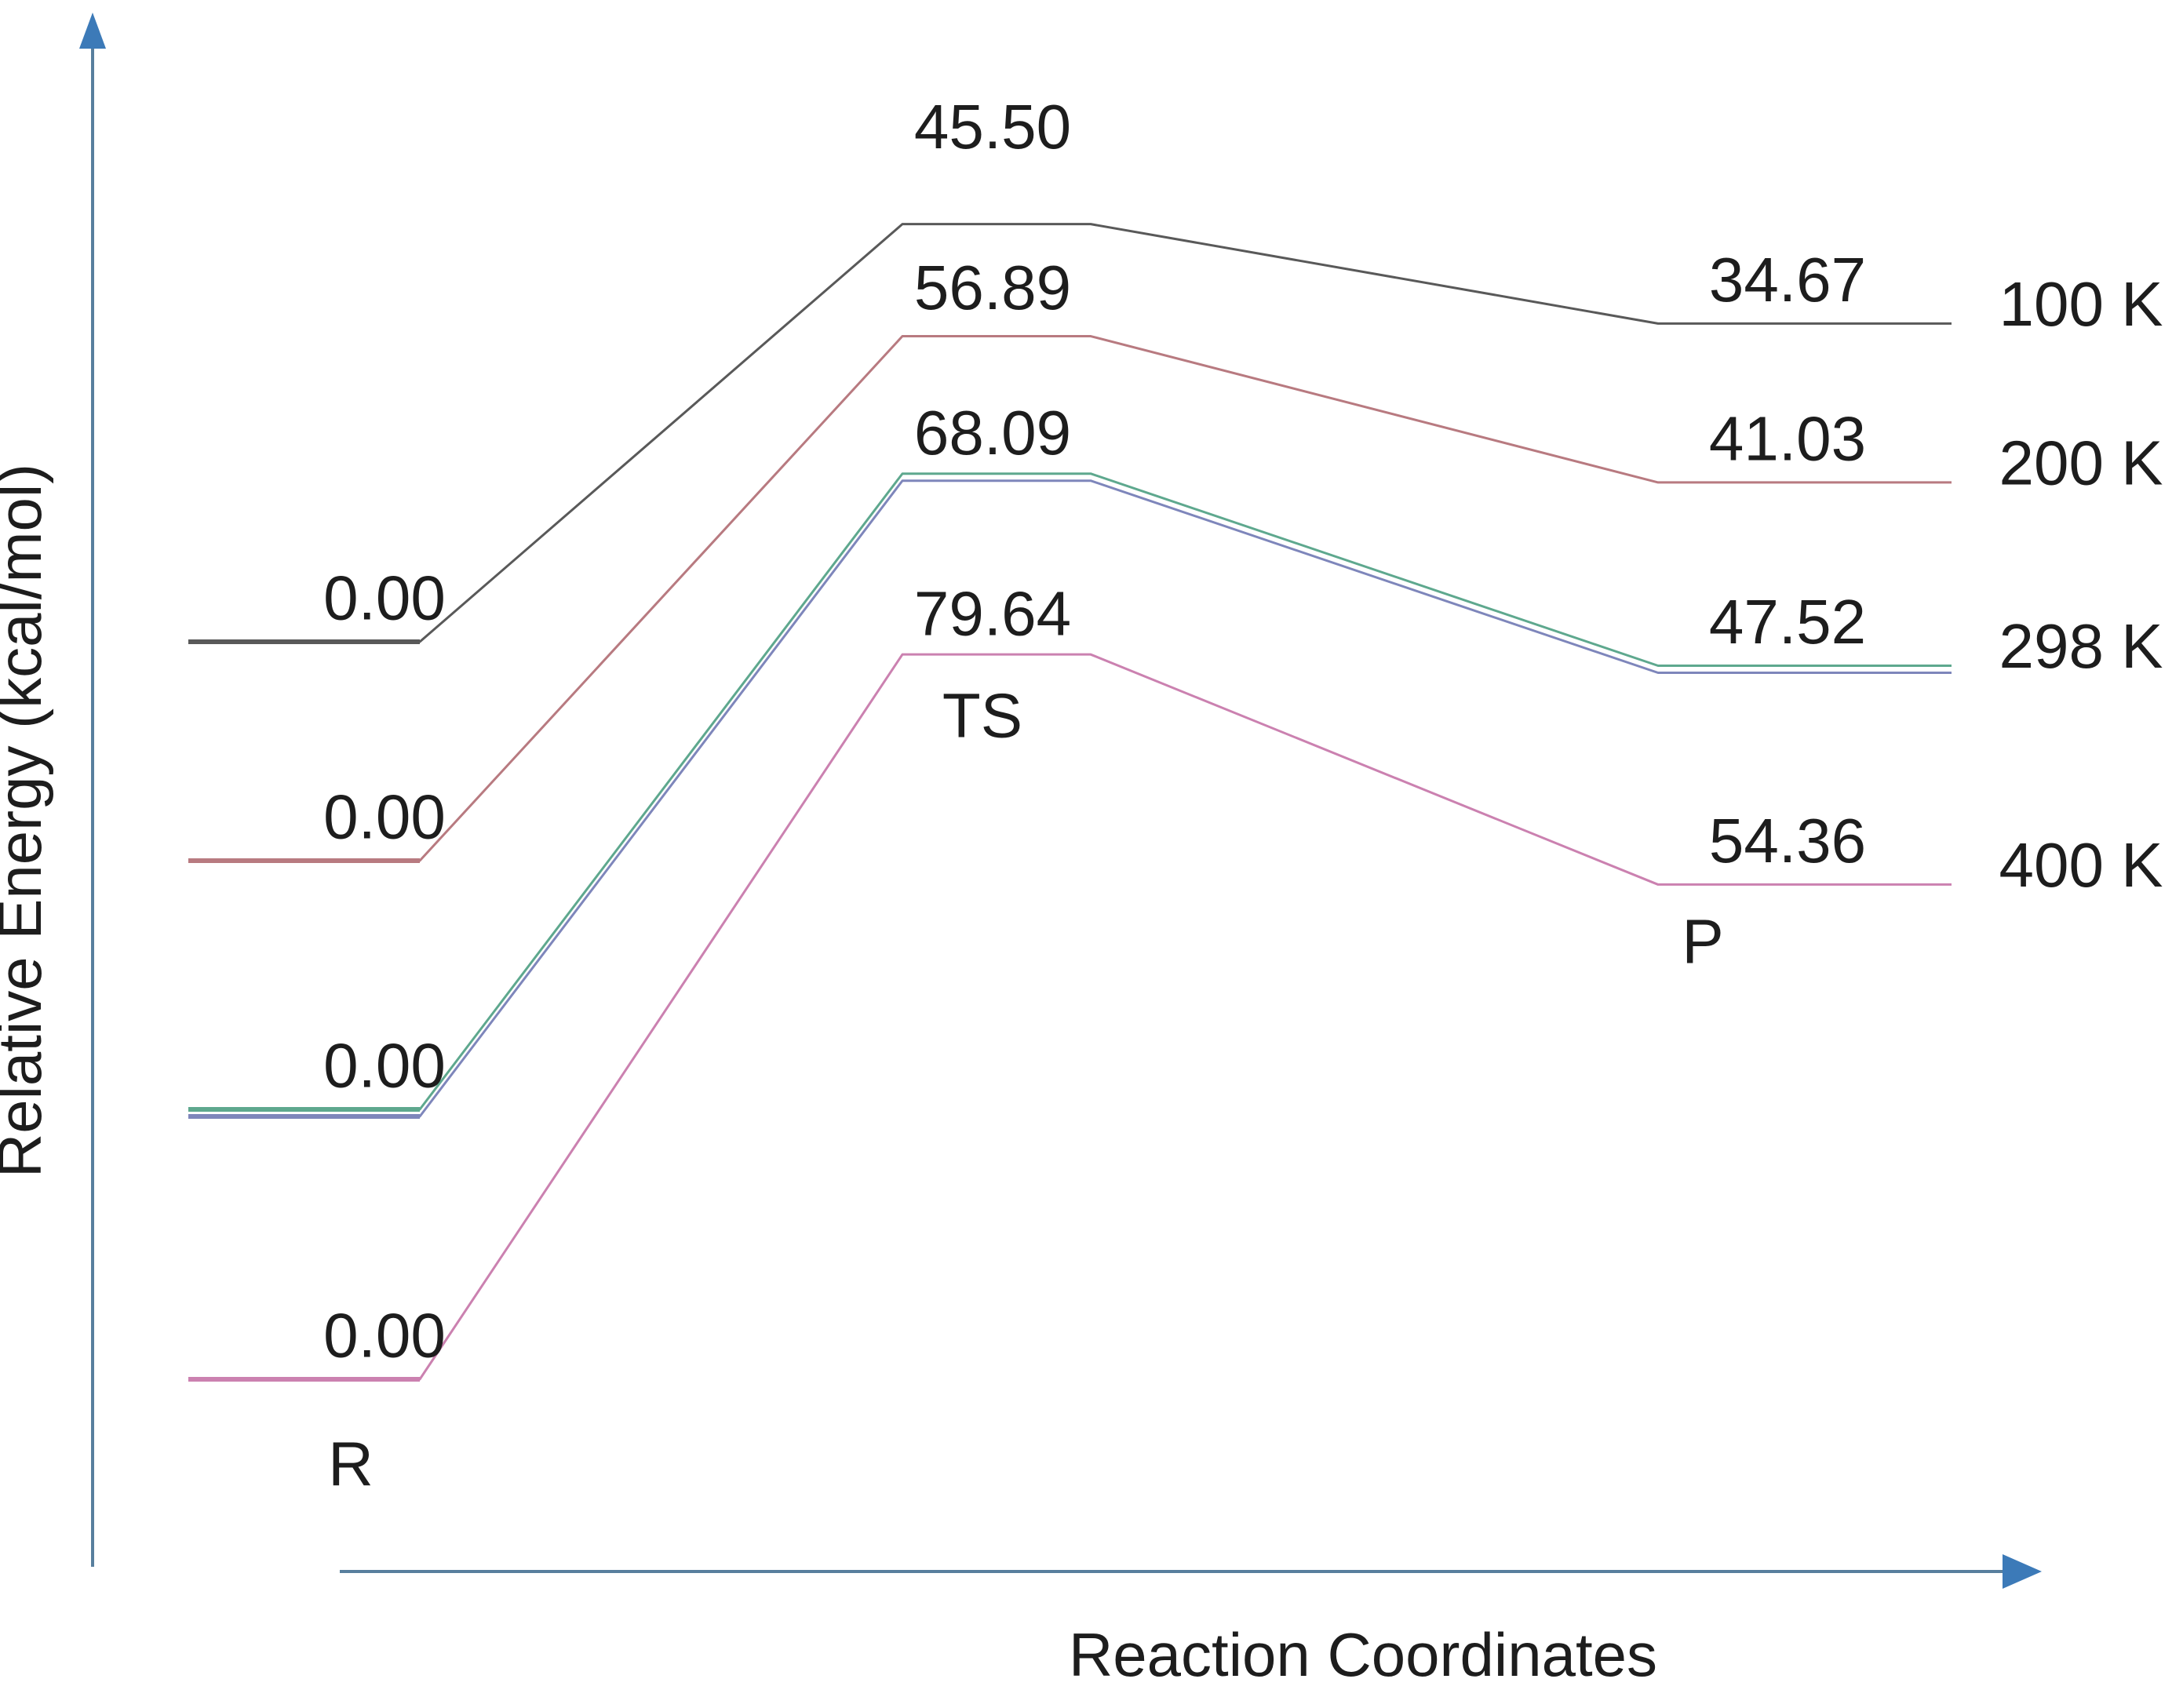 This screenshot has width=2183, height=1708. Describe the element at coordinates (92, 31) in the screenshot. I see `y-axis-arrowhead-icon` at that location.